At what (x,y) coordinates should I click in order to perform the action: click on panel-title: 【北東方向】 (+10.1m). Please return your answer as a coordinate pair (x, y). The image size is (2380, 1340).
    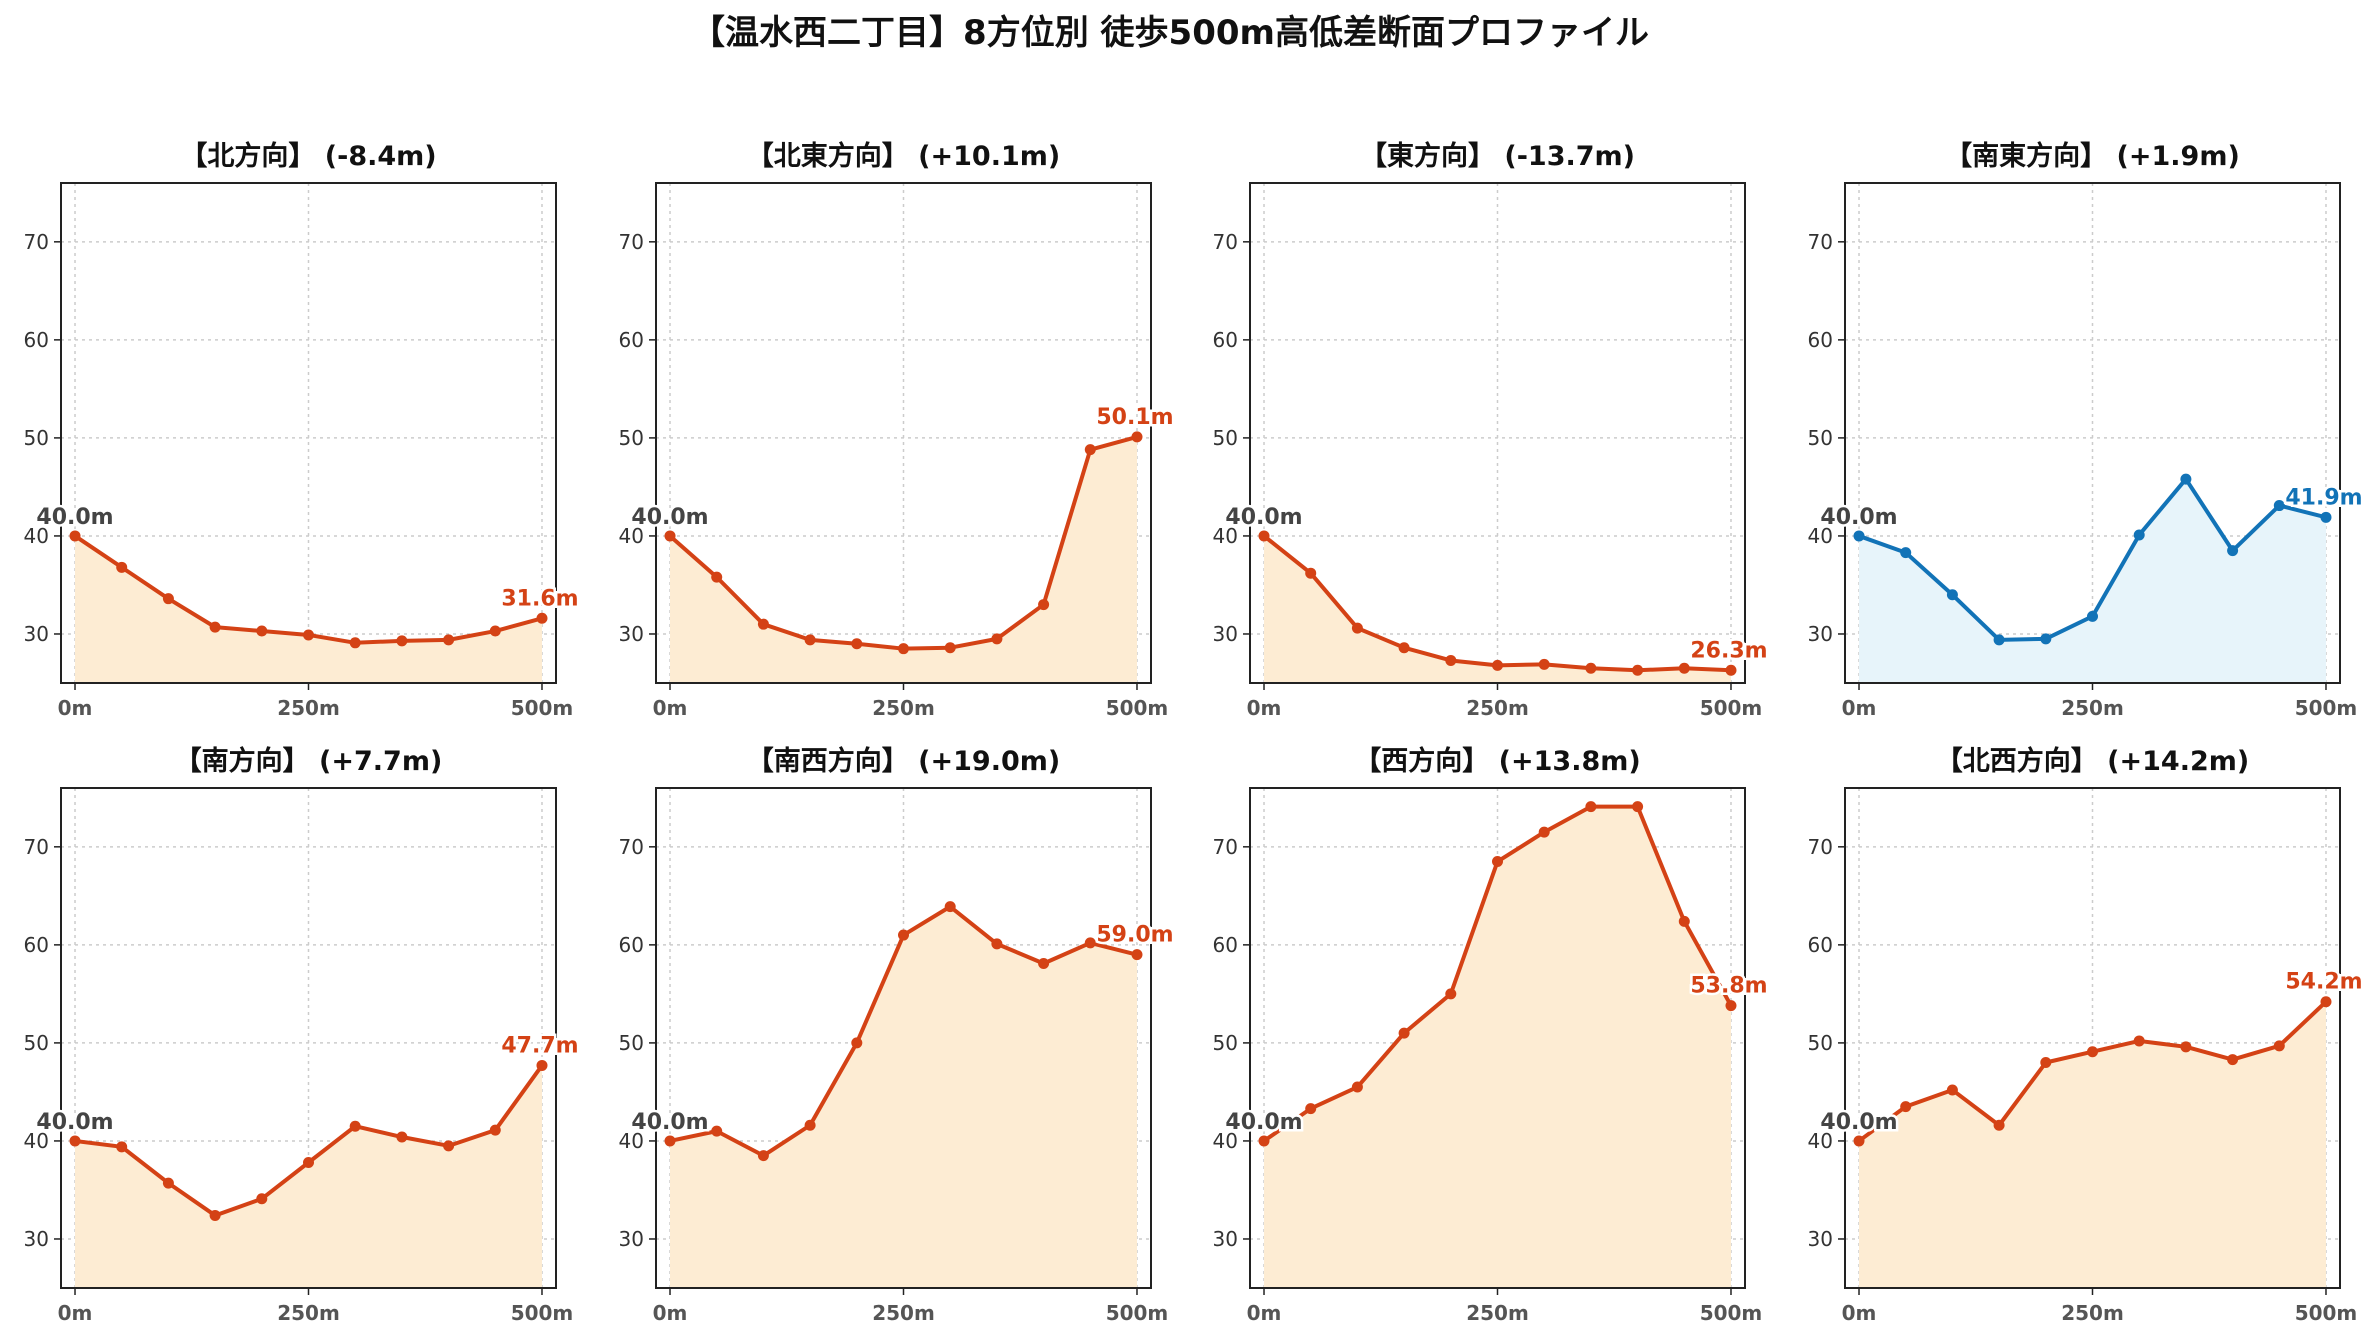
    Looking at the image, I should click on (903, 156).